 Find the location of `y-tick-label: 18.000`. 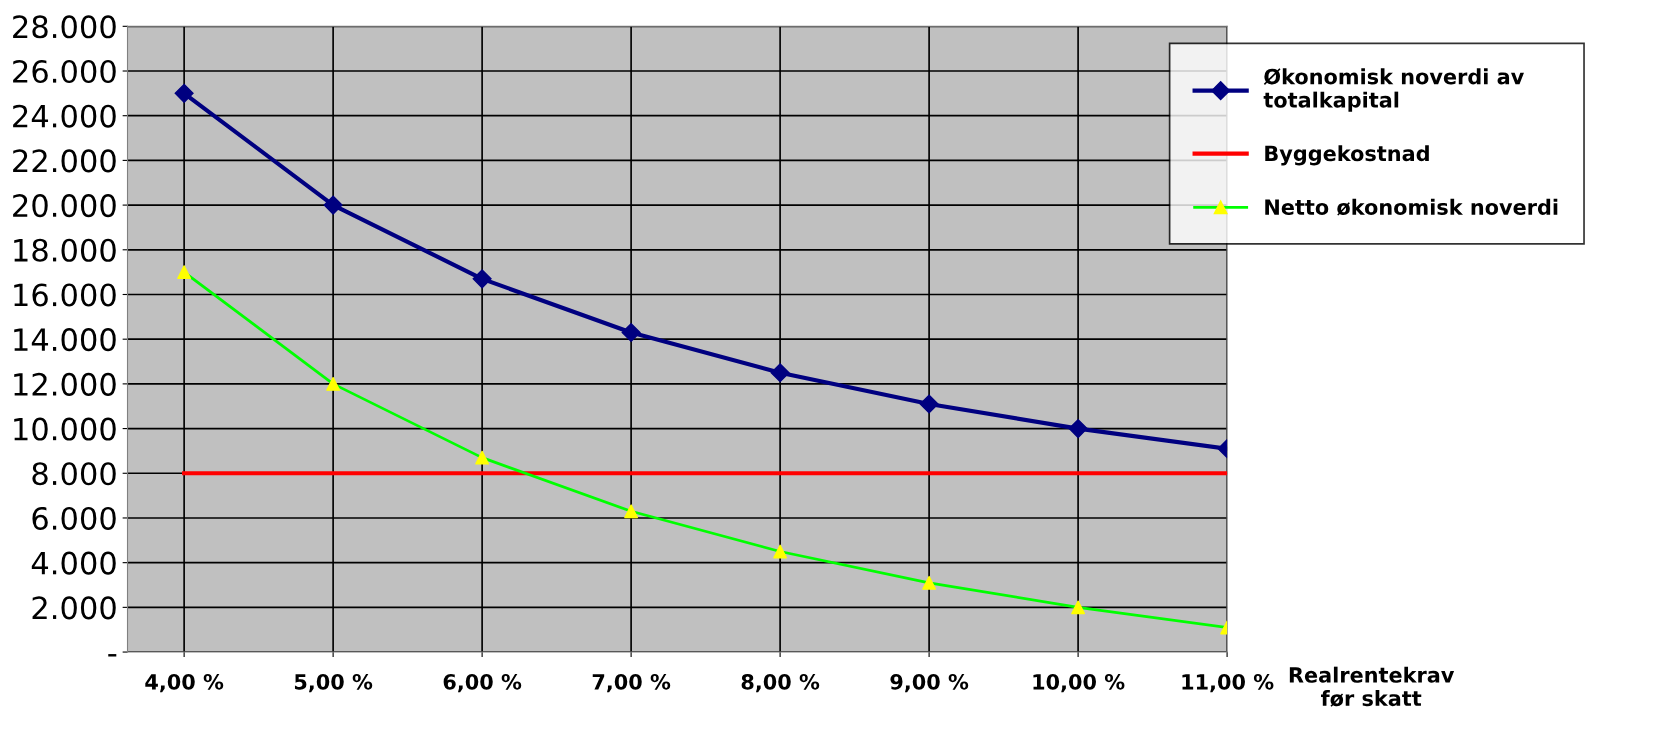

y-tick-label: 18.000 is located at coordinates (65, 250).